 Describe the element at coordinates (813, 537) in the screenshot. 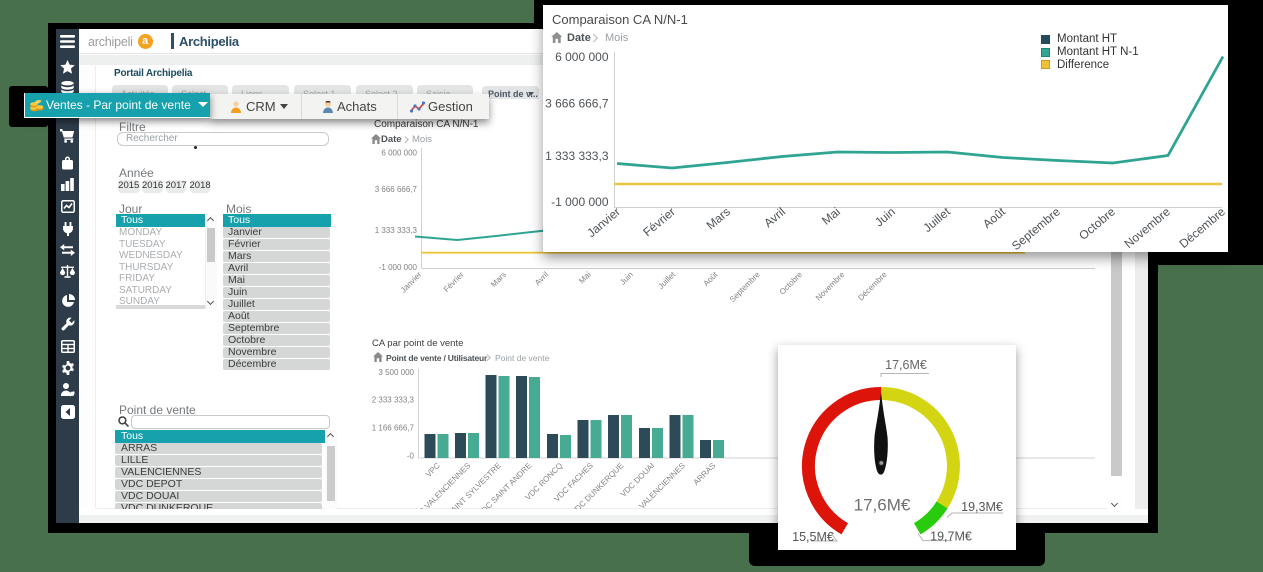

I see `svg-text: 15,5M€` at that location.